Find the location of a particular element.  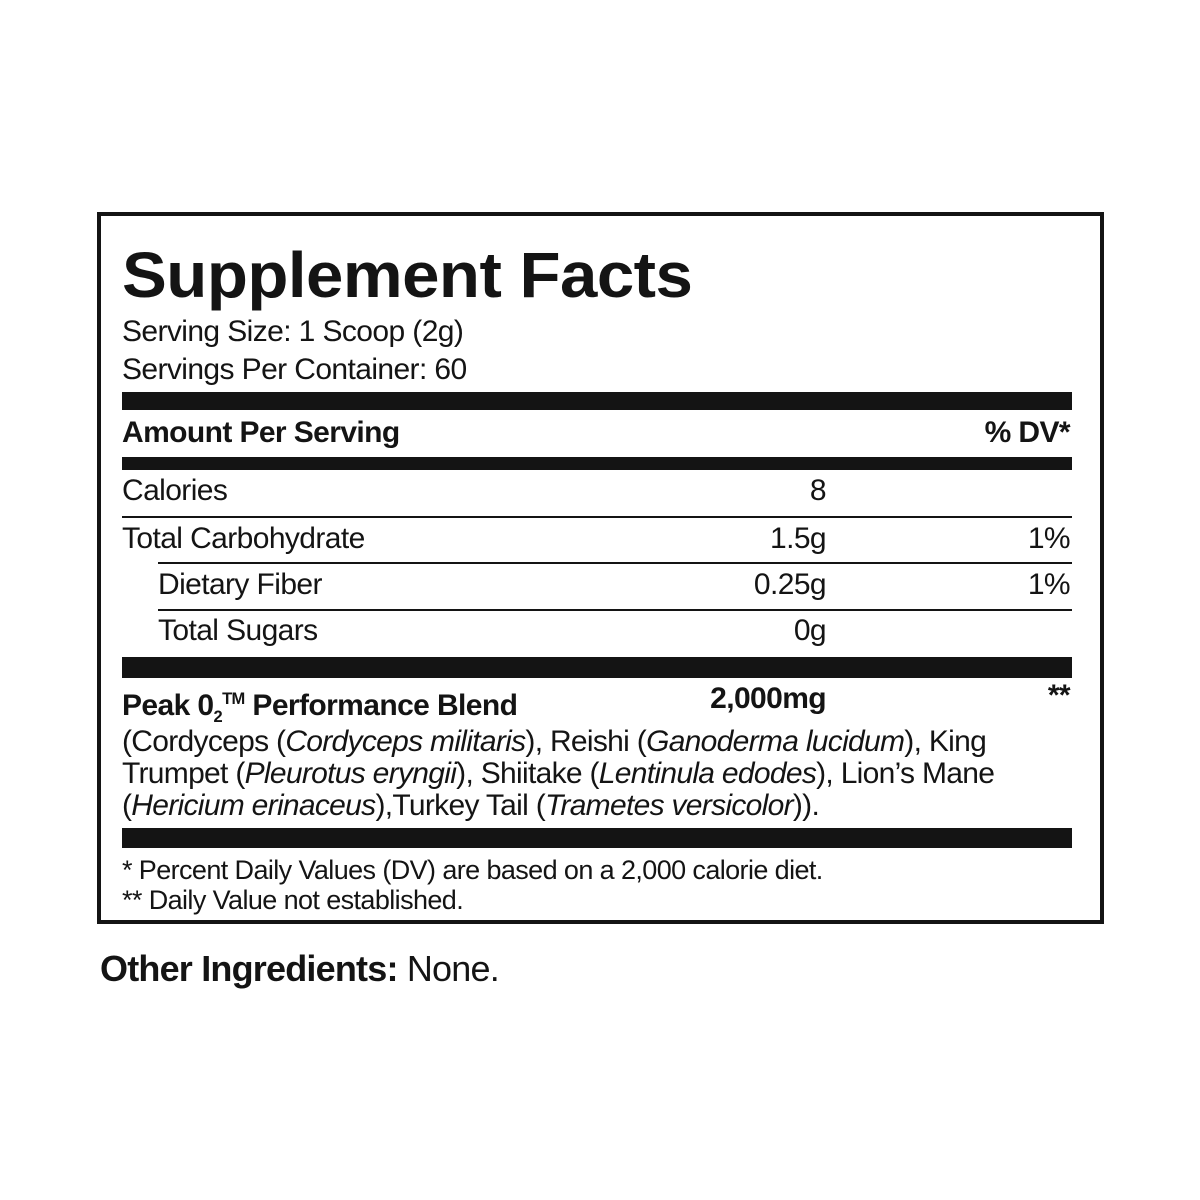

panel-title: Supplement Facts is located at coordinates (407, 275).